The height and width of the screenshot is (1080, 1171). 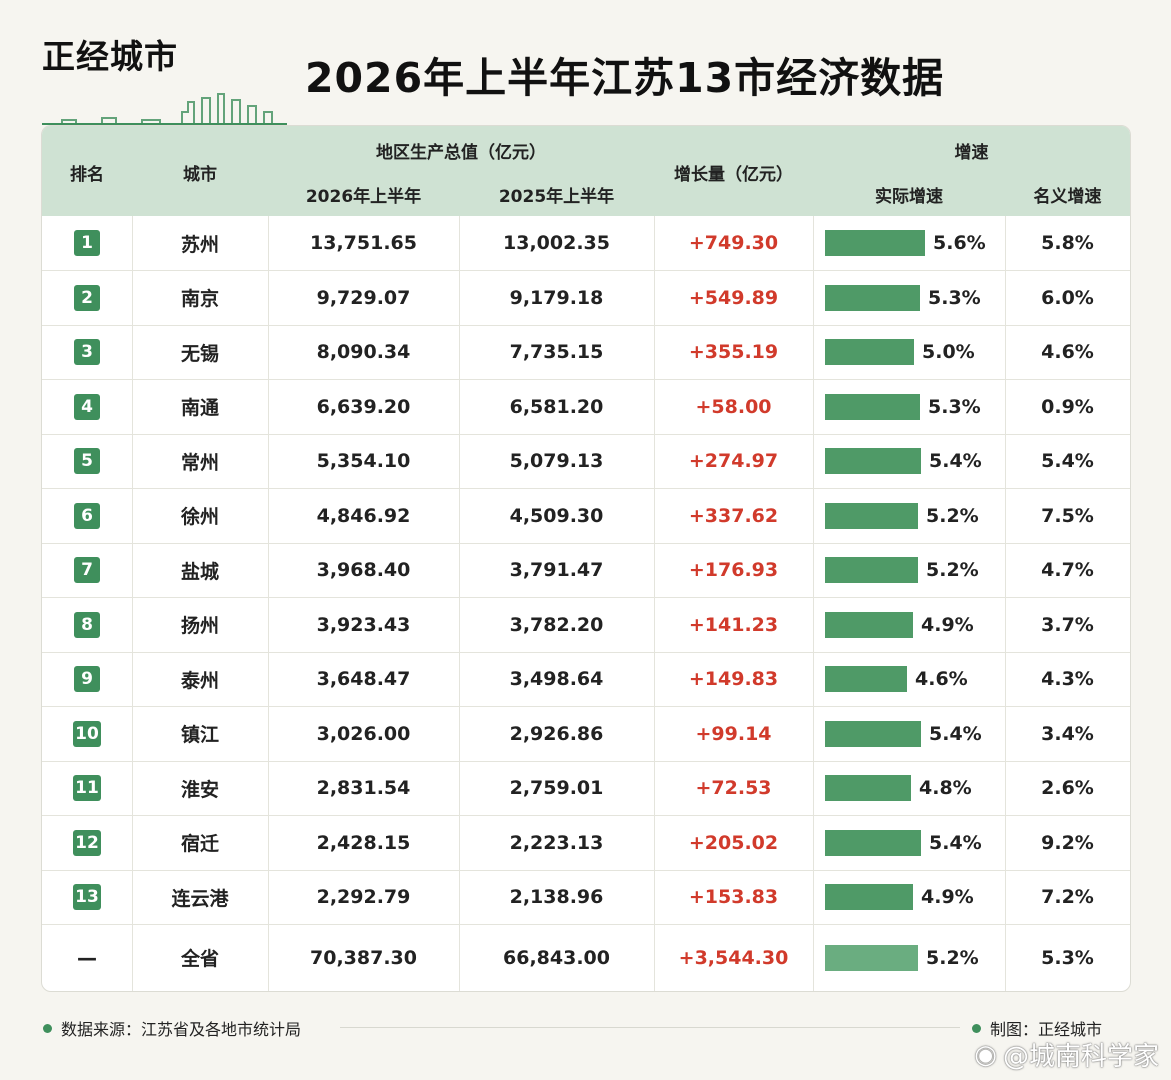 I want to click on footer-source: 数据来源：江苏省及各地市统计局, so click(x=172, y=1028).